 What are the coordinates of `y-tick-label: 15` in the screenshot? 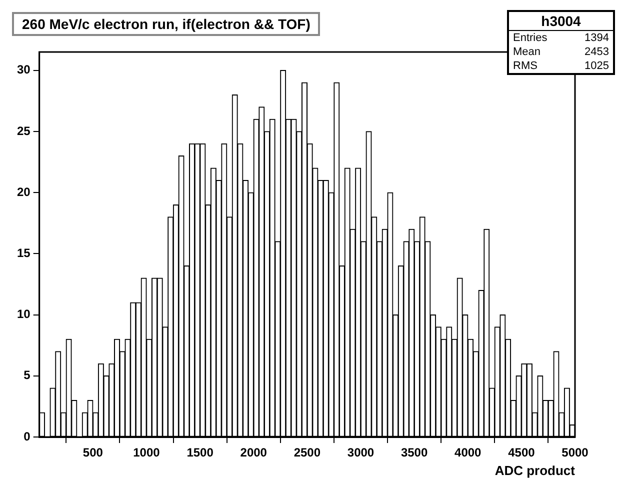 It's located at (23, 253).